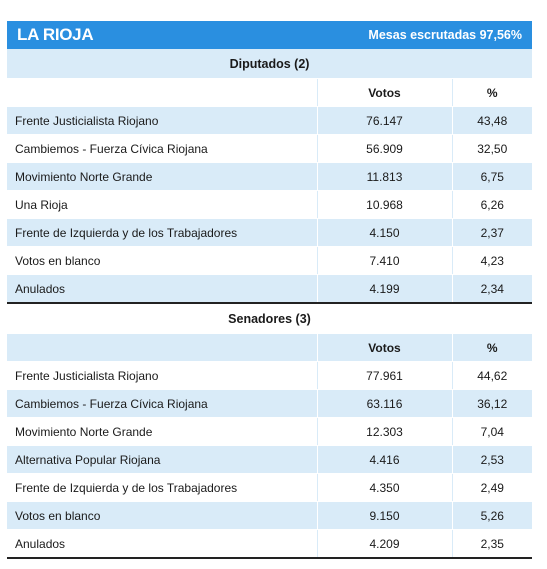 The width and height of the screenshot is (547, 569). Describe the element at coordinates (492, 232) in the screenshot. I see `pct-value: 2,37` at that location.